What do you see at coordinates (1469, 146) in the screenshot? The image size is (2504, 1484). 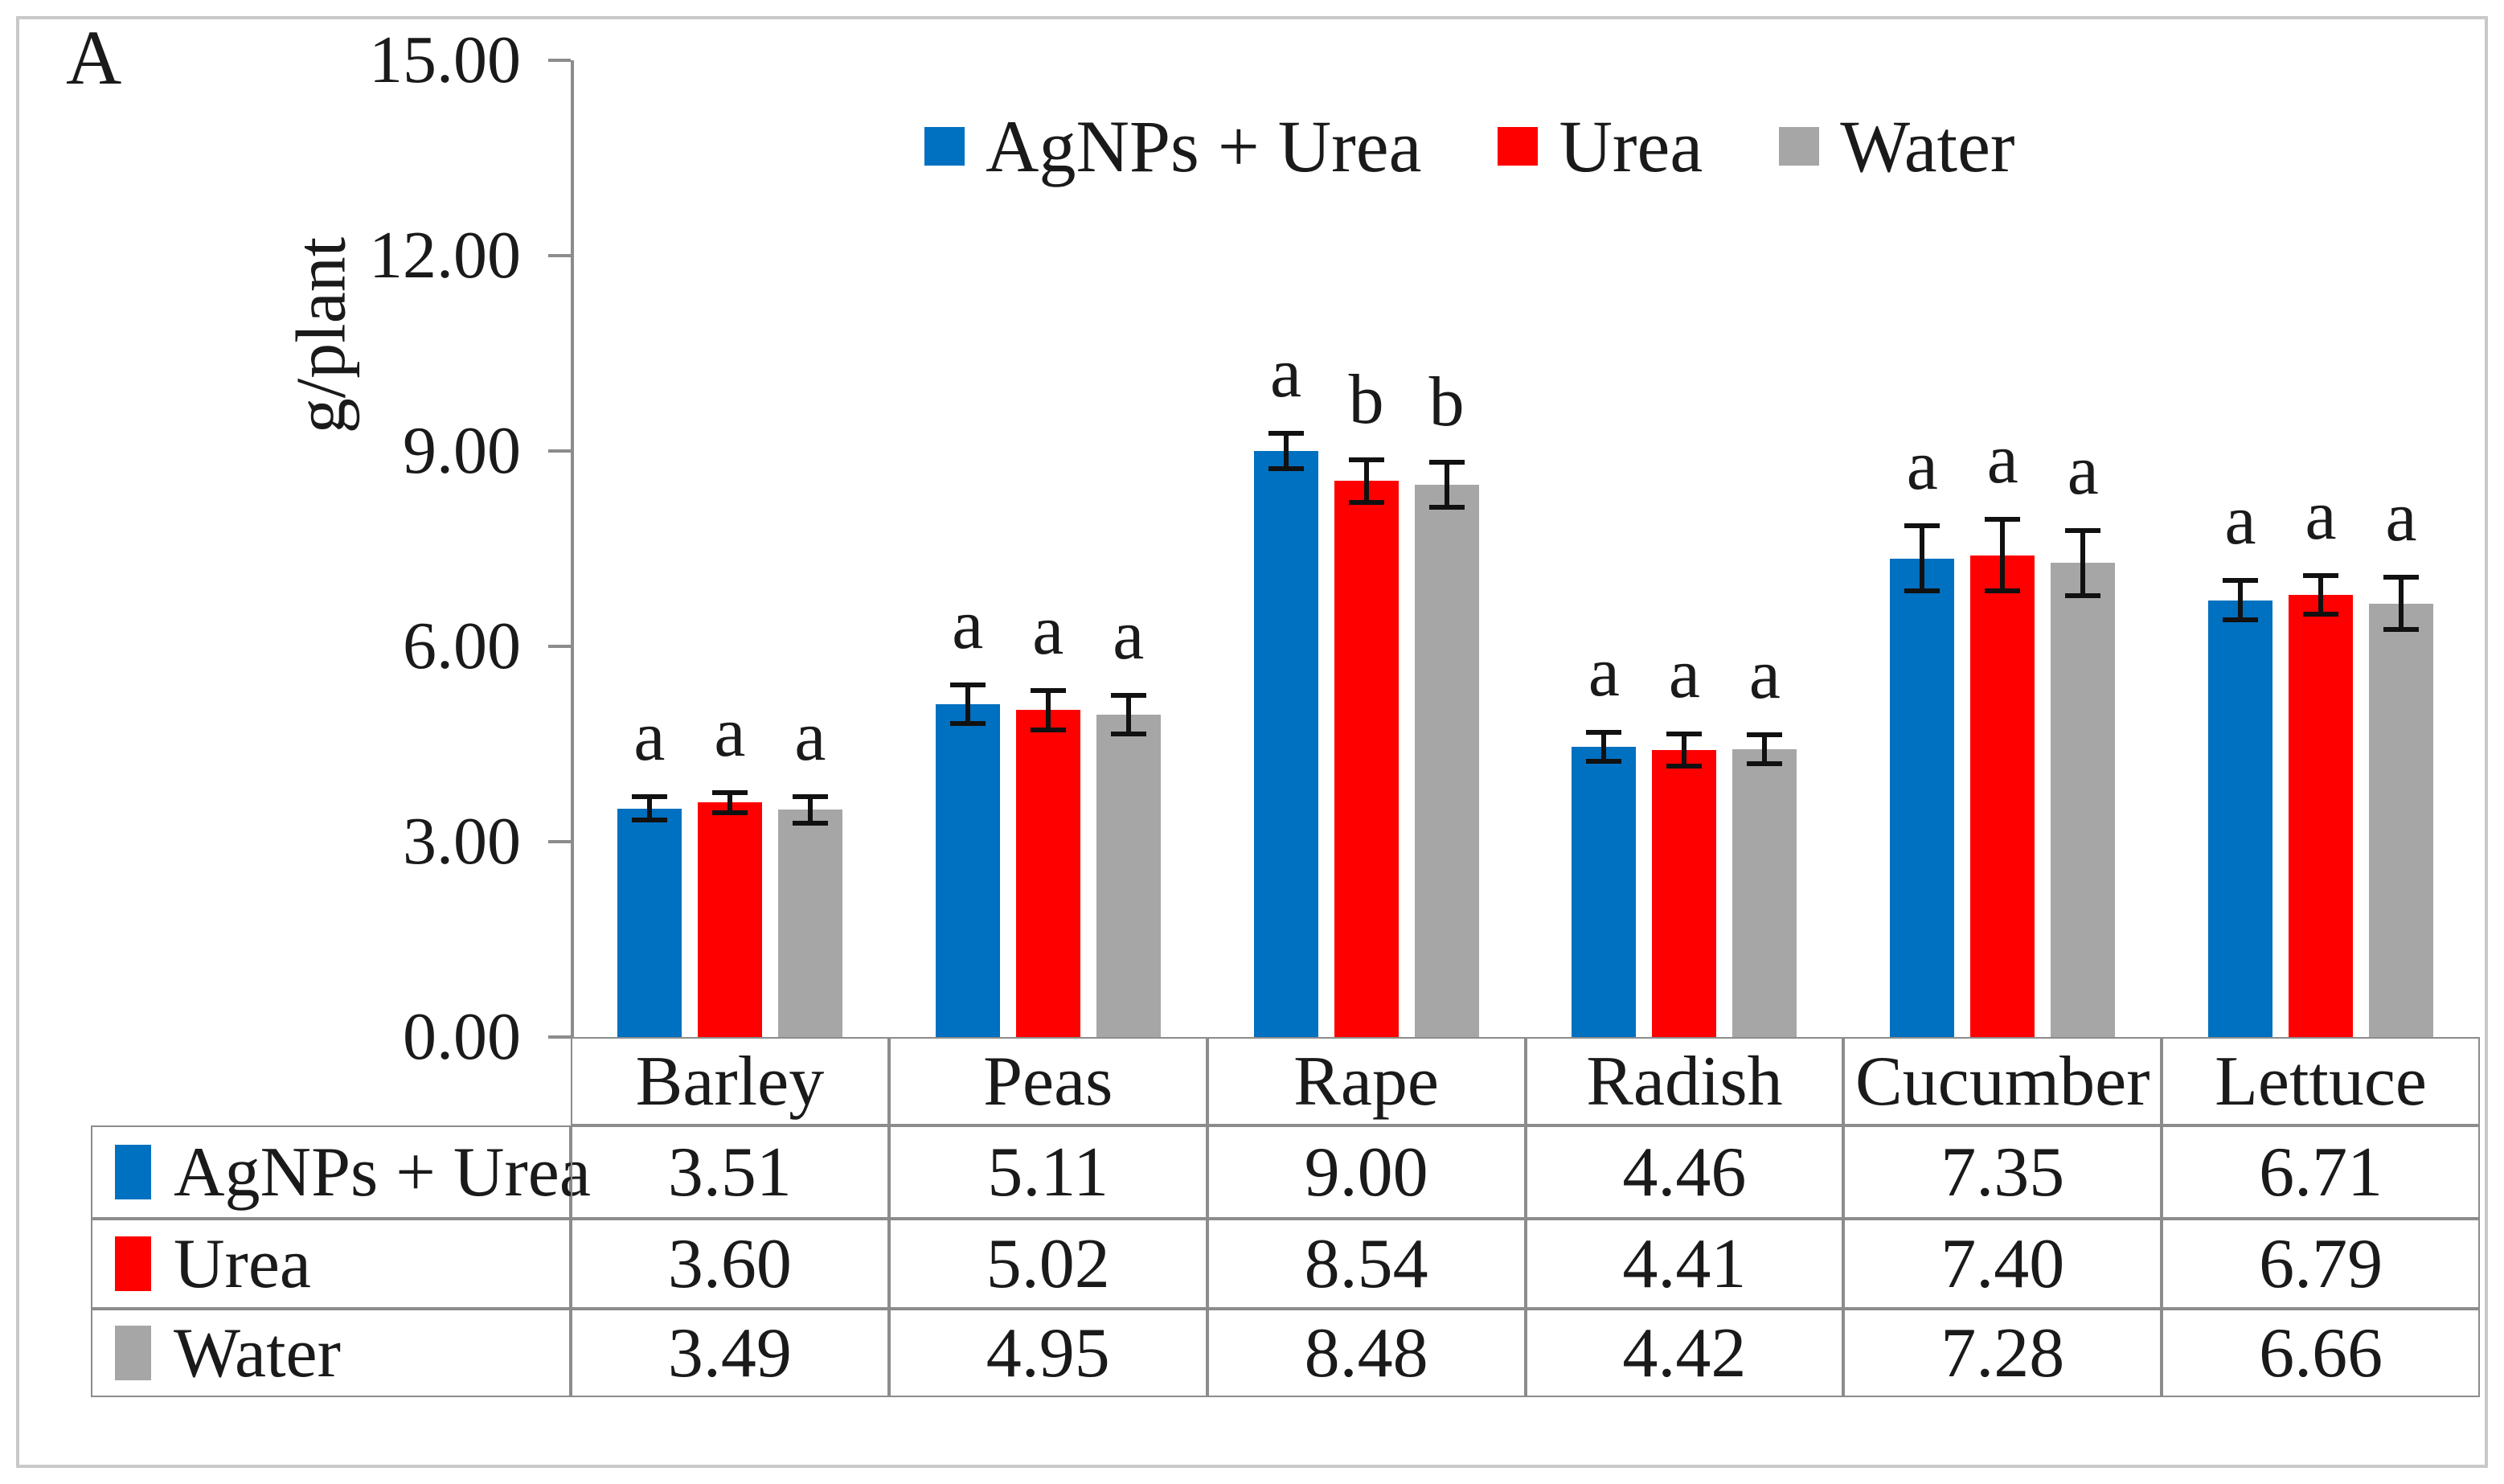 I see `chart-legend: AgNPs + Urea Urea Water` at bounding box center [1469, 146].